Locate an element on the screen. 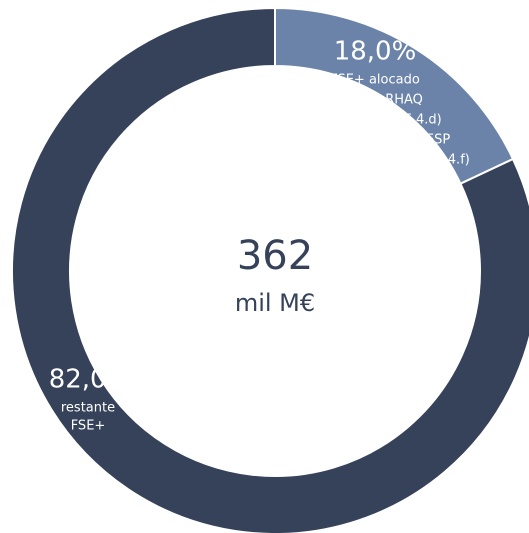 Image resolution: width=529 pixels, height=533 pixels. center-value: 362 is located at coordinates (275, 256).